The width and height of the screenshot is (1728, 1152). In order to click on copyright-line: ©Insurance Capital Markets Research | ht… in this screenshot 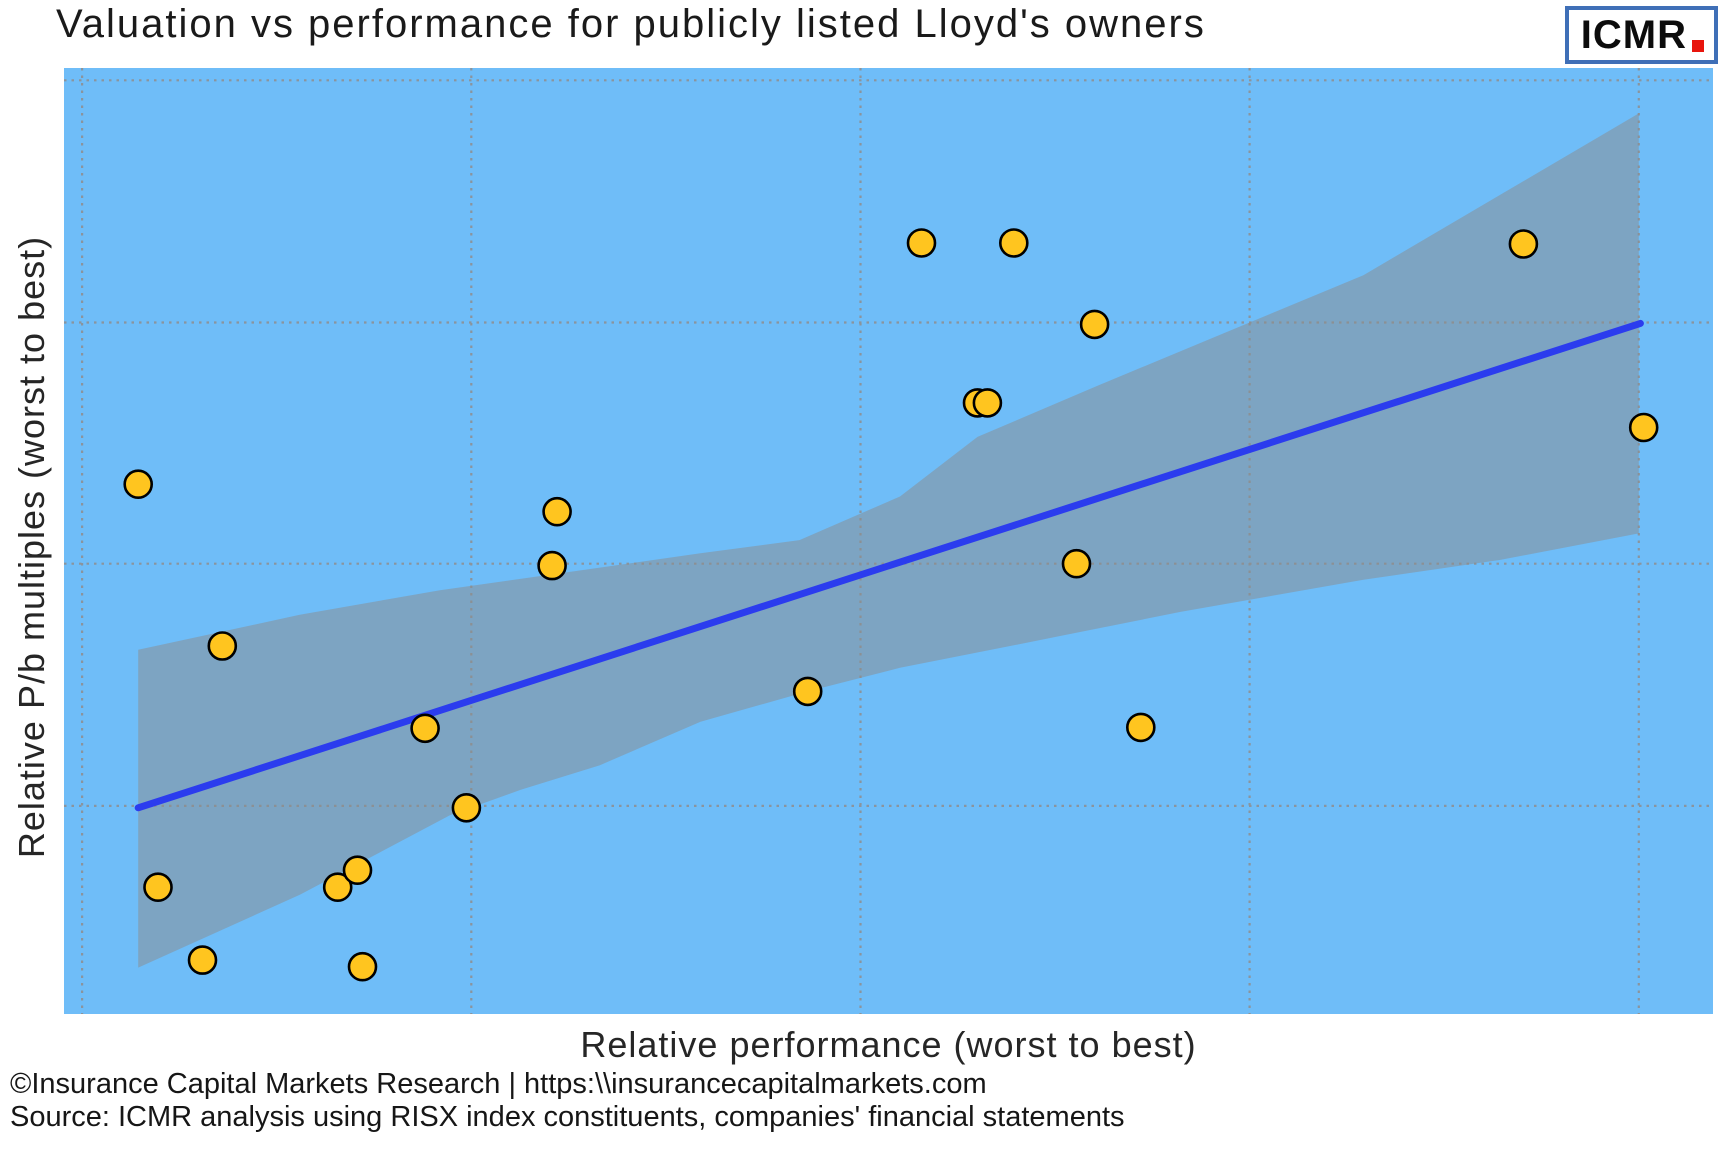, I will do `click(498, 1084)`.